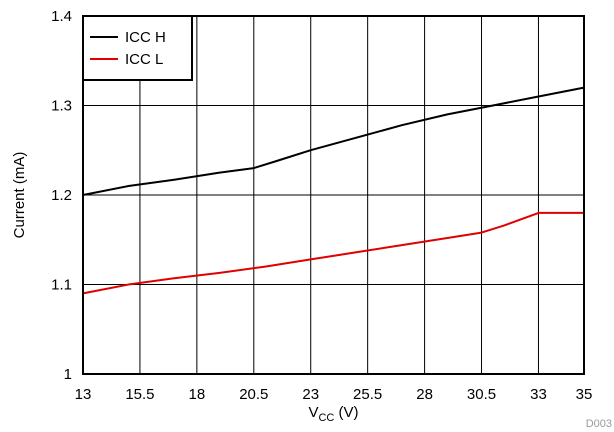  I want to click on y-tick-label: 1.4, so click(61, 16).